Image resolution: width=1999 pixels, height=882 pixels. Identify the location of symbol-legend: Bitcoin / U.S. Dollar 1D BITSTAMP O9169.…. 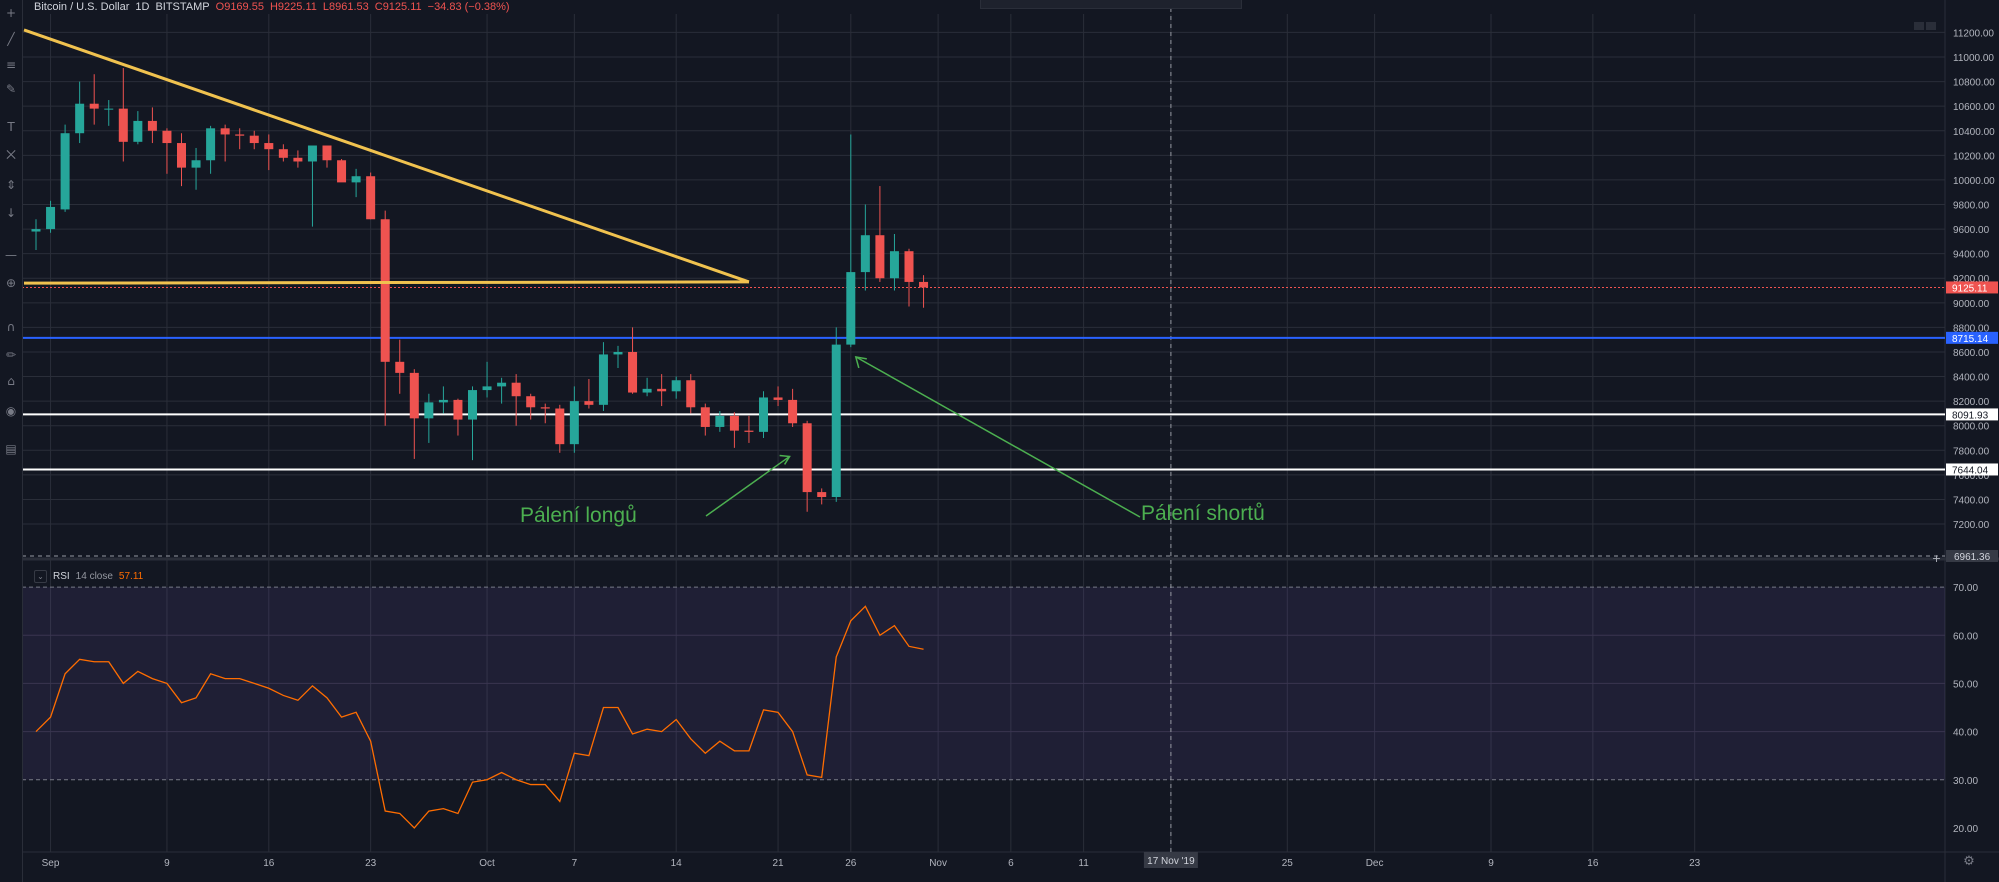
(272, 6).